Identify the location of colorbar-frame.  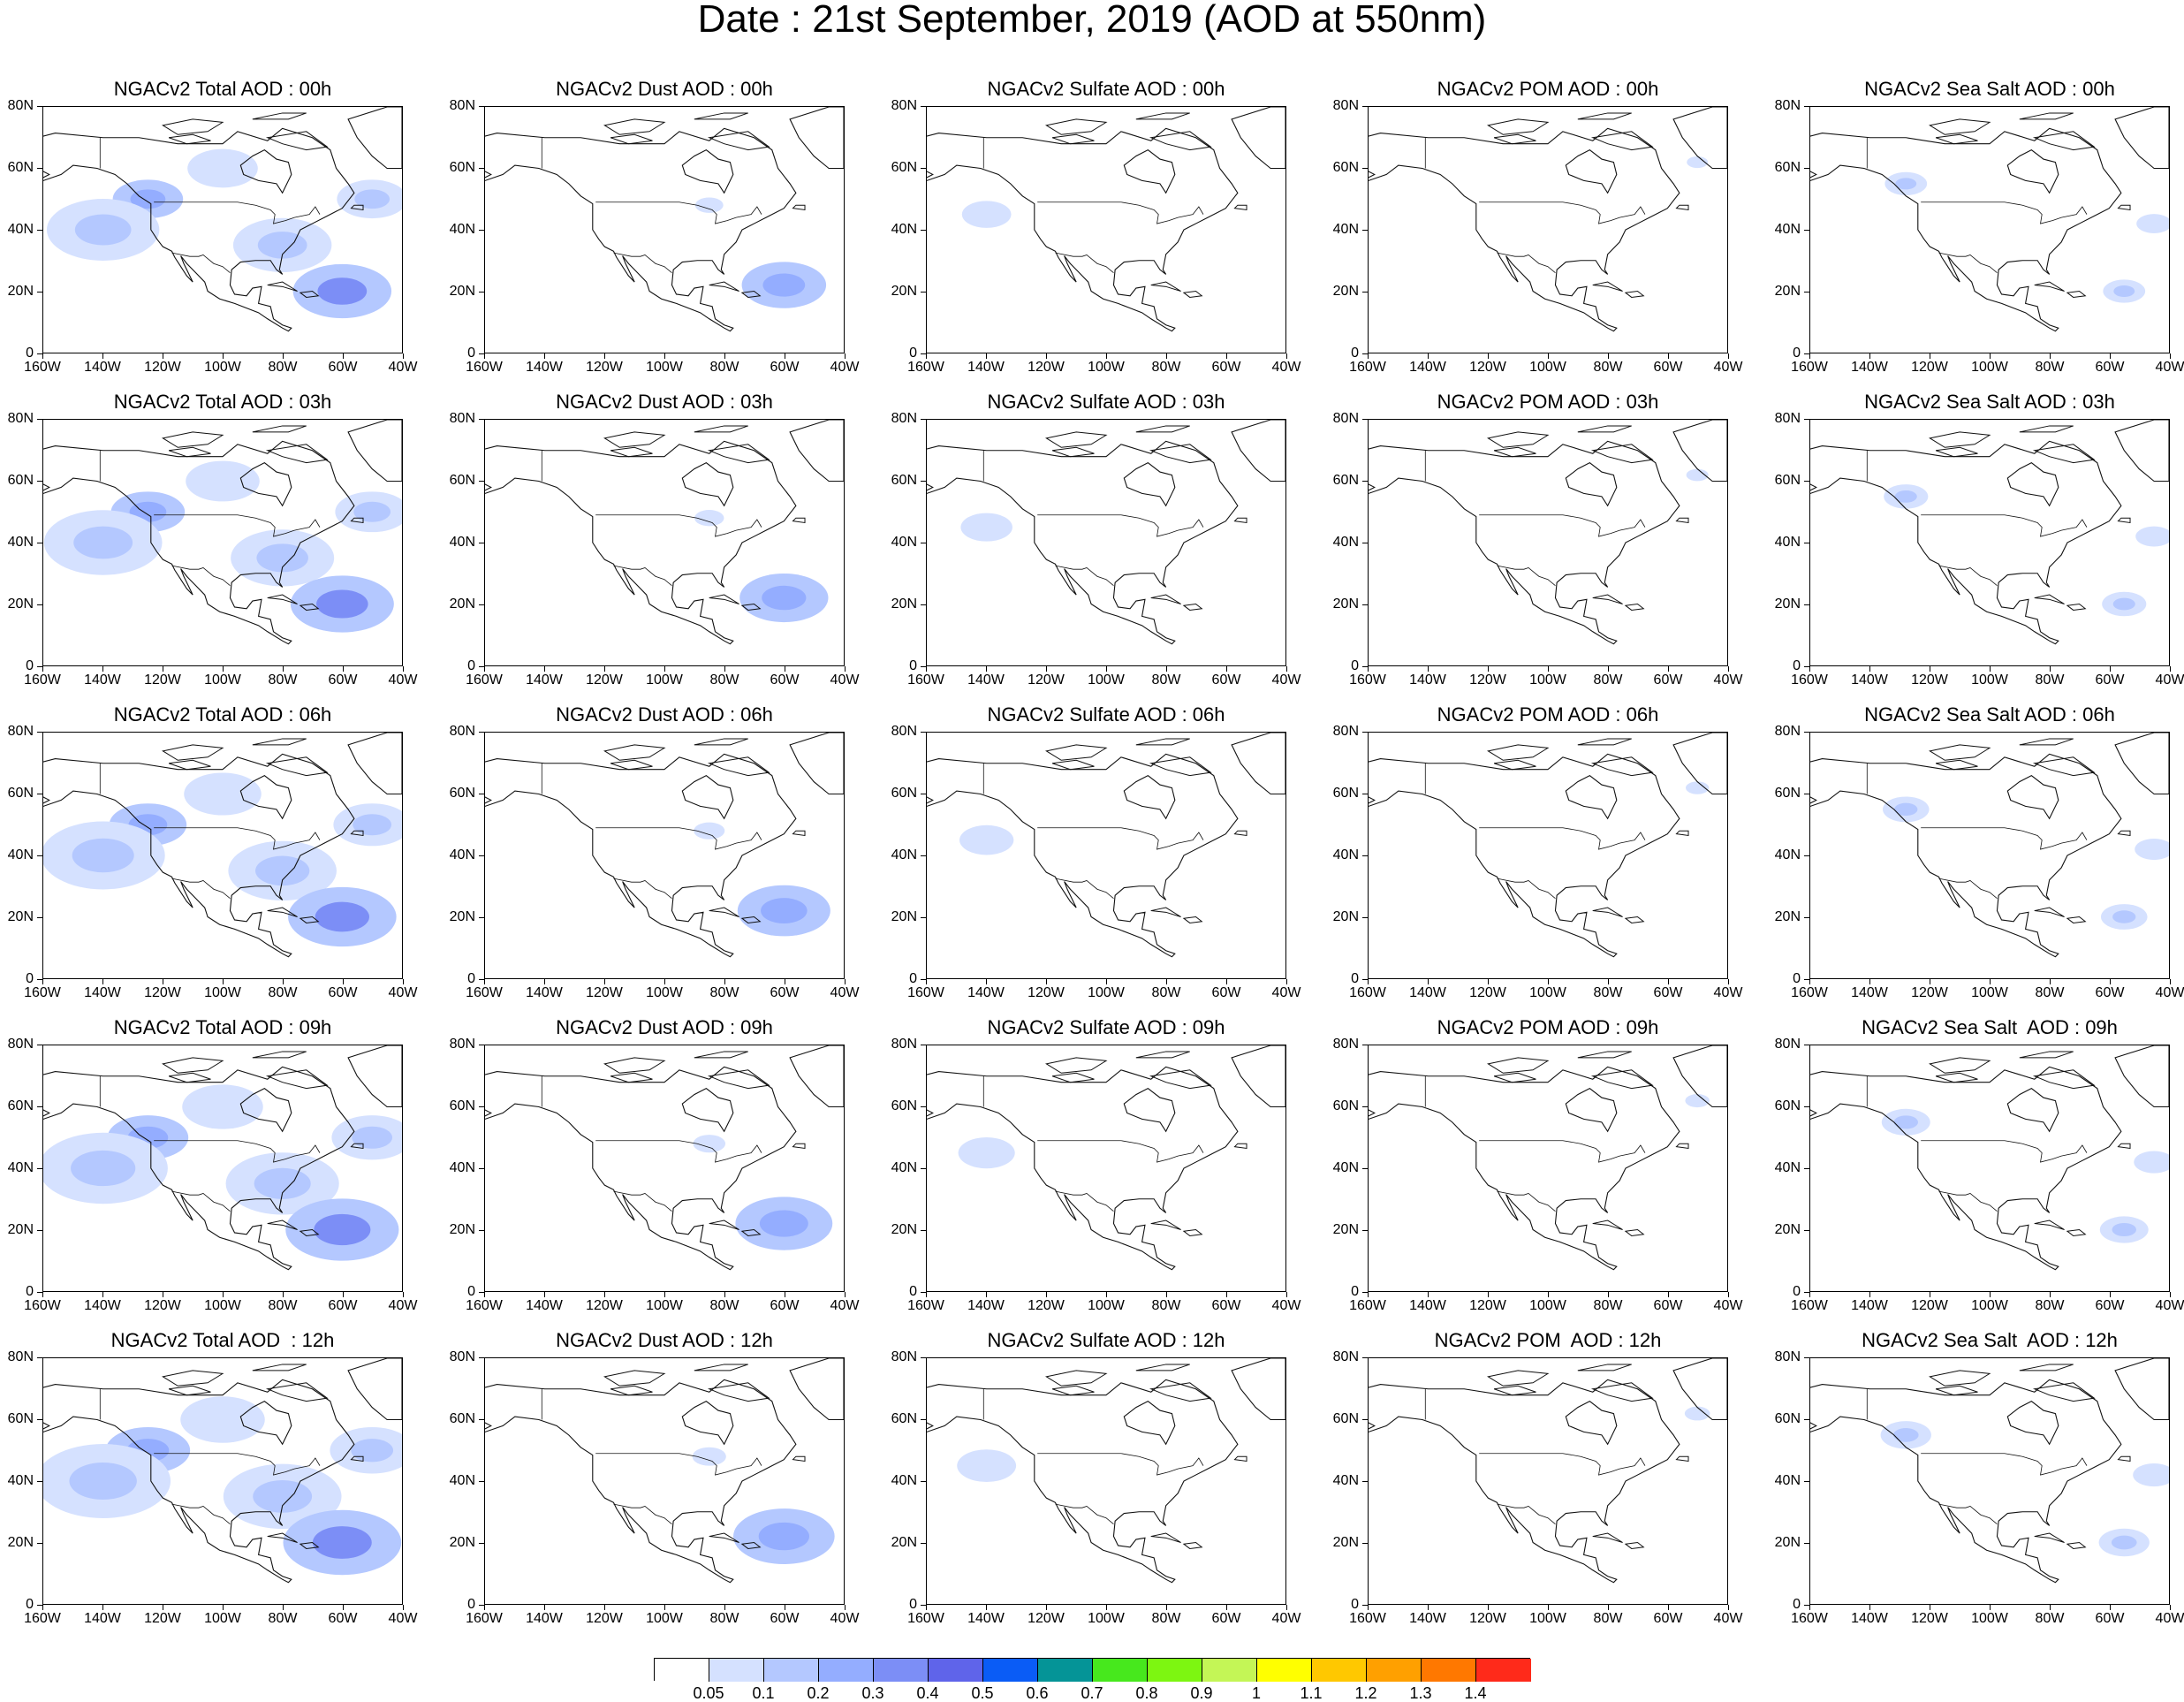
(1092, 1670).